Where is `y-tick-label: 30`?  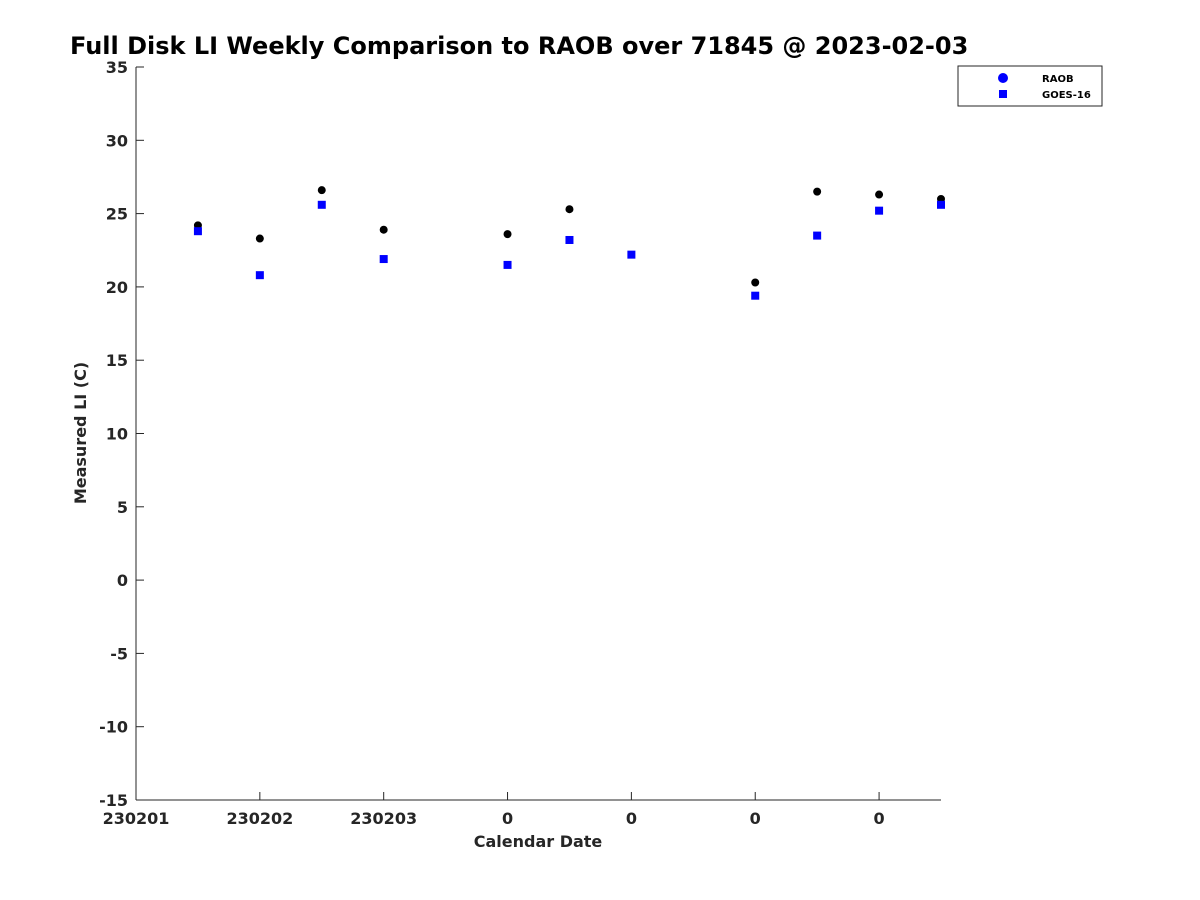 y-tick-label: 30 is located at coordinates (117, 140).